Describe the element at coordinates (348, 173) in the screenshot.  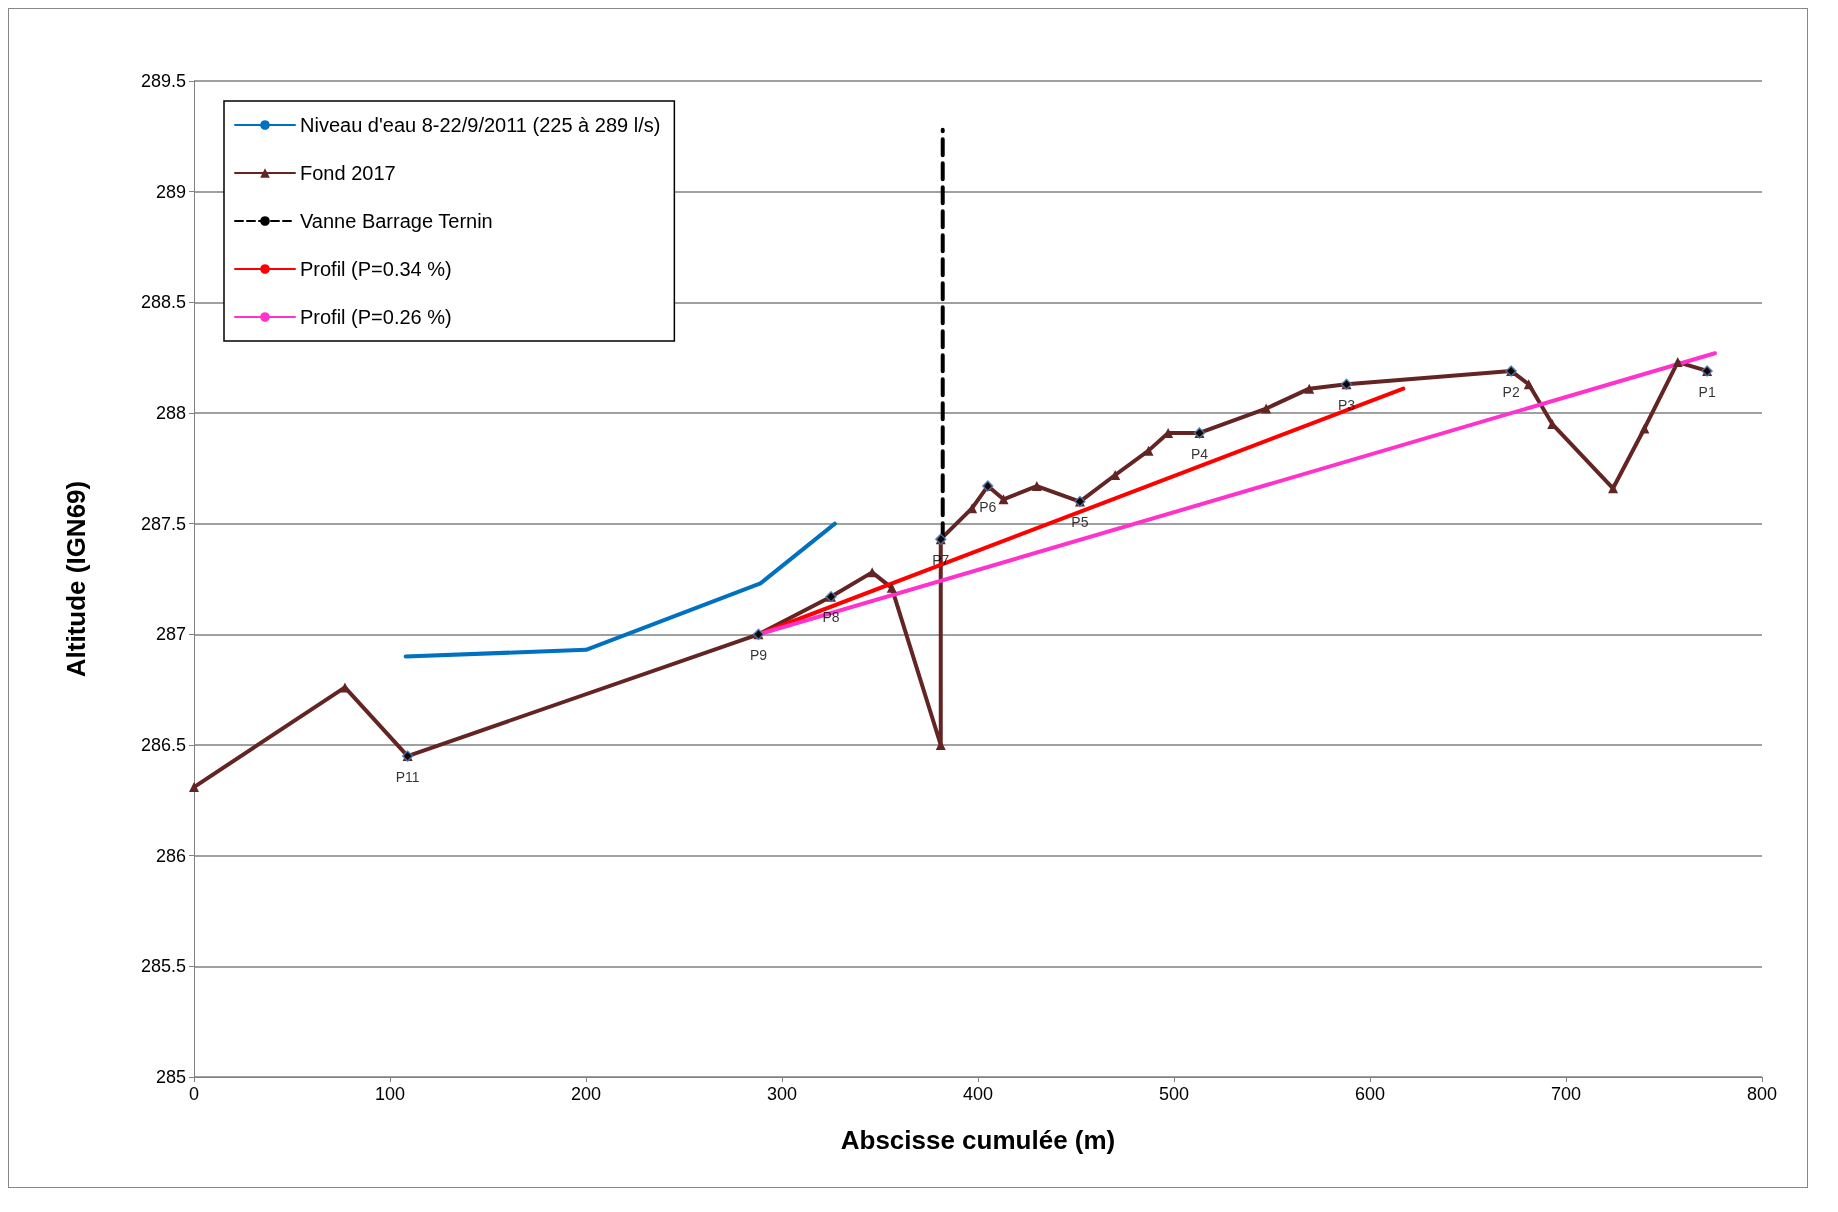
I see `legend-label: Fond 2017` at that location.